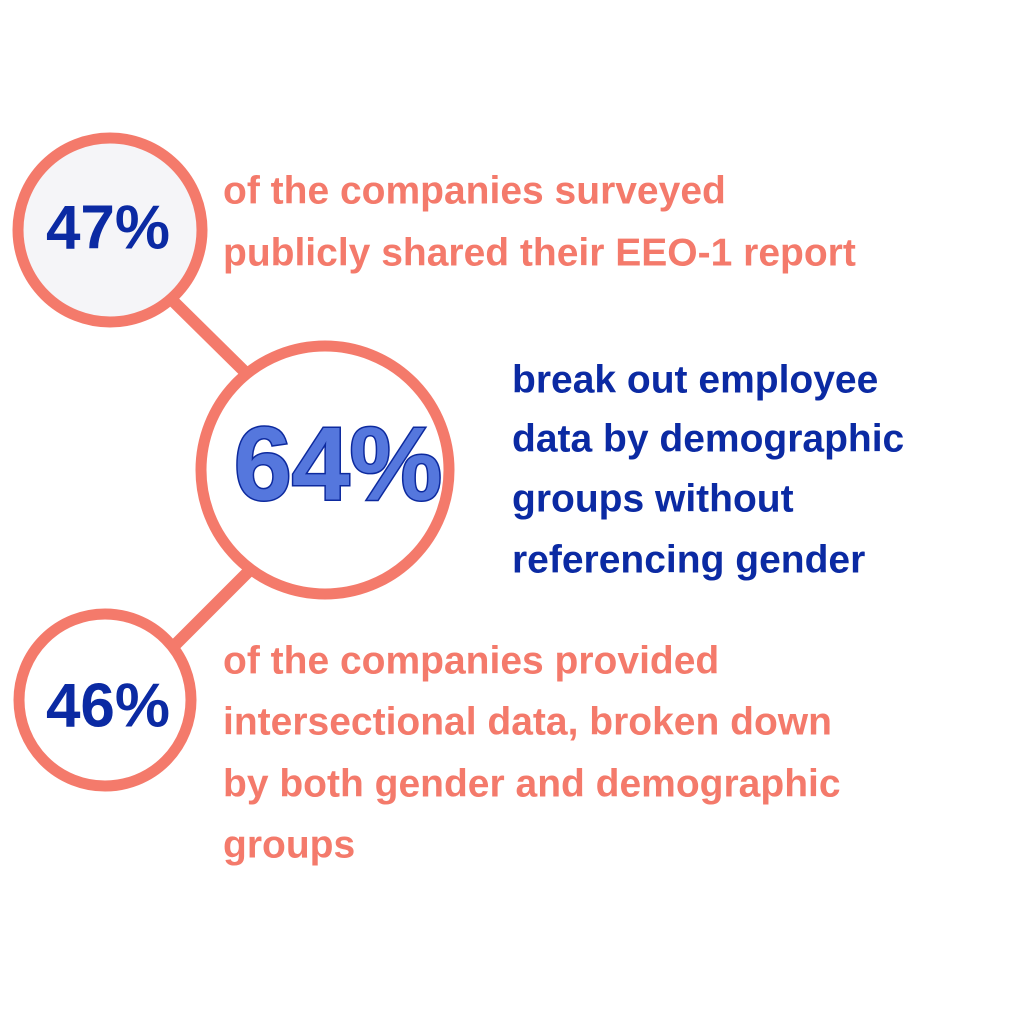 The height and width of the screenshot is (1024, 1024). I want to click on stat-text: referencing gender, so click(688, 559).